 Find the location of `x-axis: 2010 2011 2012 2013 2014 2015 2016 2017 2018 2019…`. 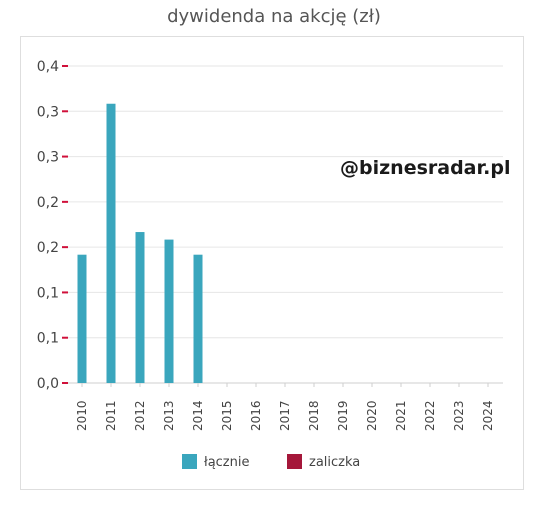

x-axis: 2010 2011 2012 2013 2014 2015 2016 2017 2018 2019… is located at coordinates (285, 407).